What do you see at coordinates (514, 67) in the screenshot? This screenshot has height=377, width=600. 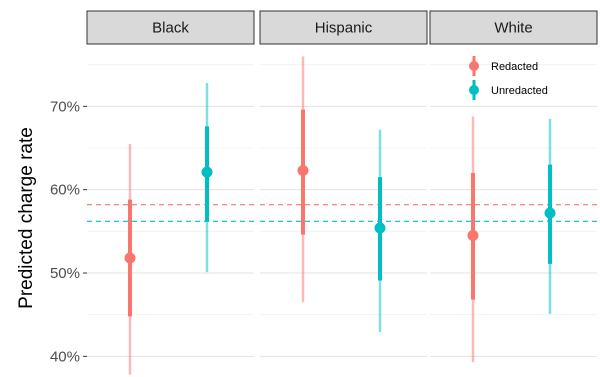 I see `legend-label: Redacted` at bounding box center [514, 67].